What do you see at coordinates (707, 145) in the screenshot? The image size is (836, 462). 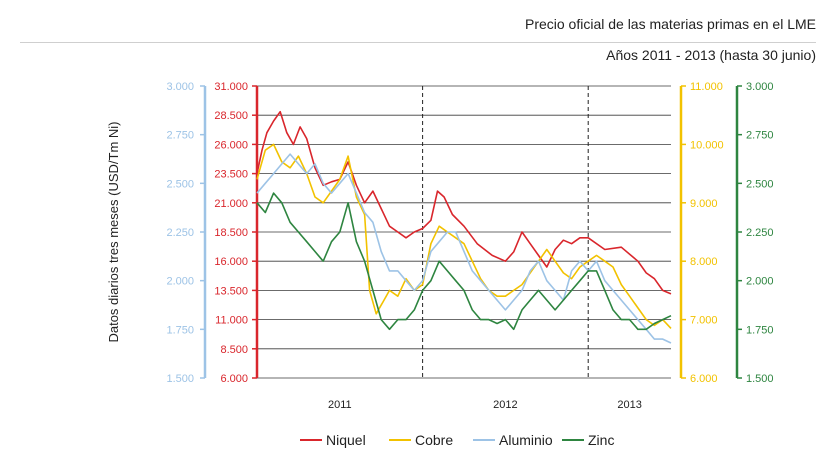 I see `cobre-tick-label: 10.000` at bounding box center [707, 145].